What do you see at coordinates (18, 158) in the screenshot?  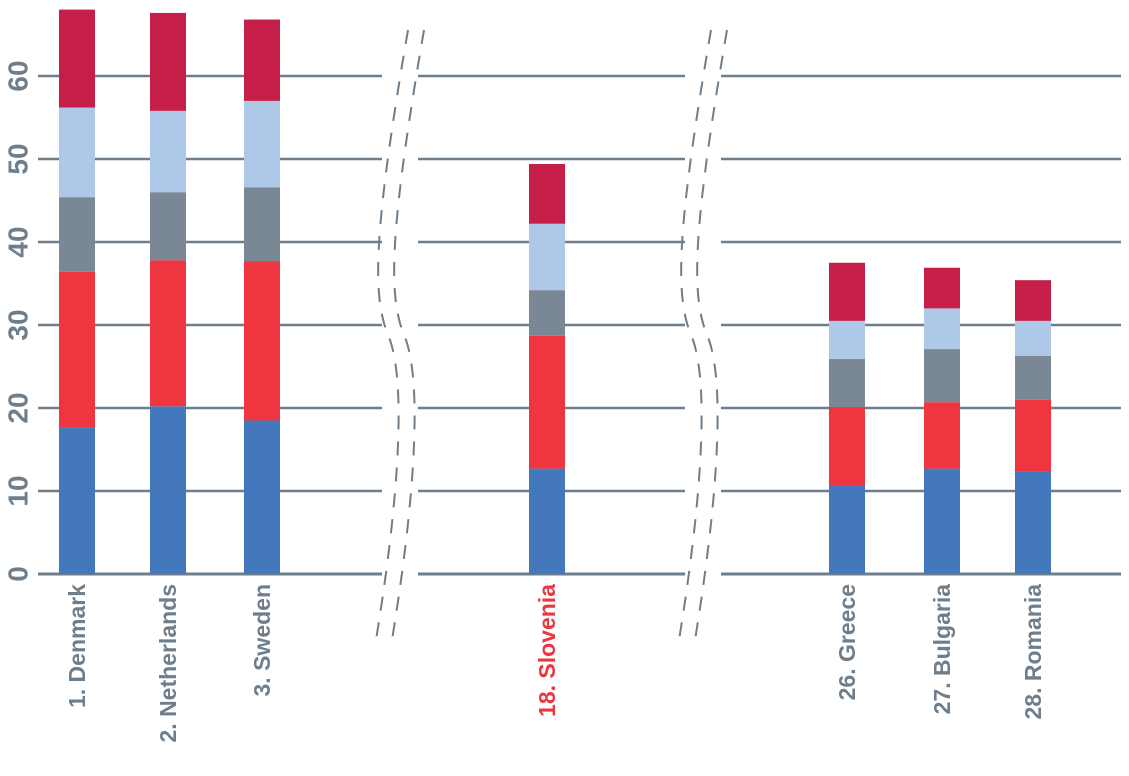 I see `y-tick-label: 50` at bounding box center [18, 158].